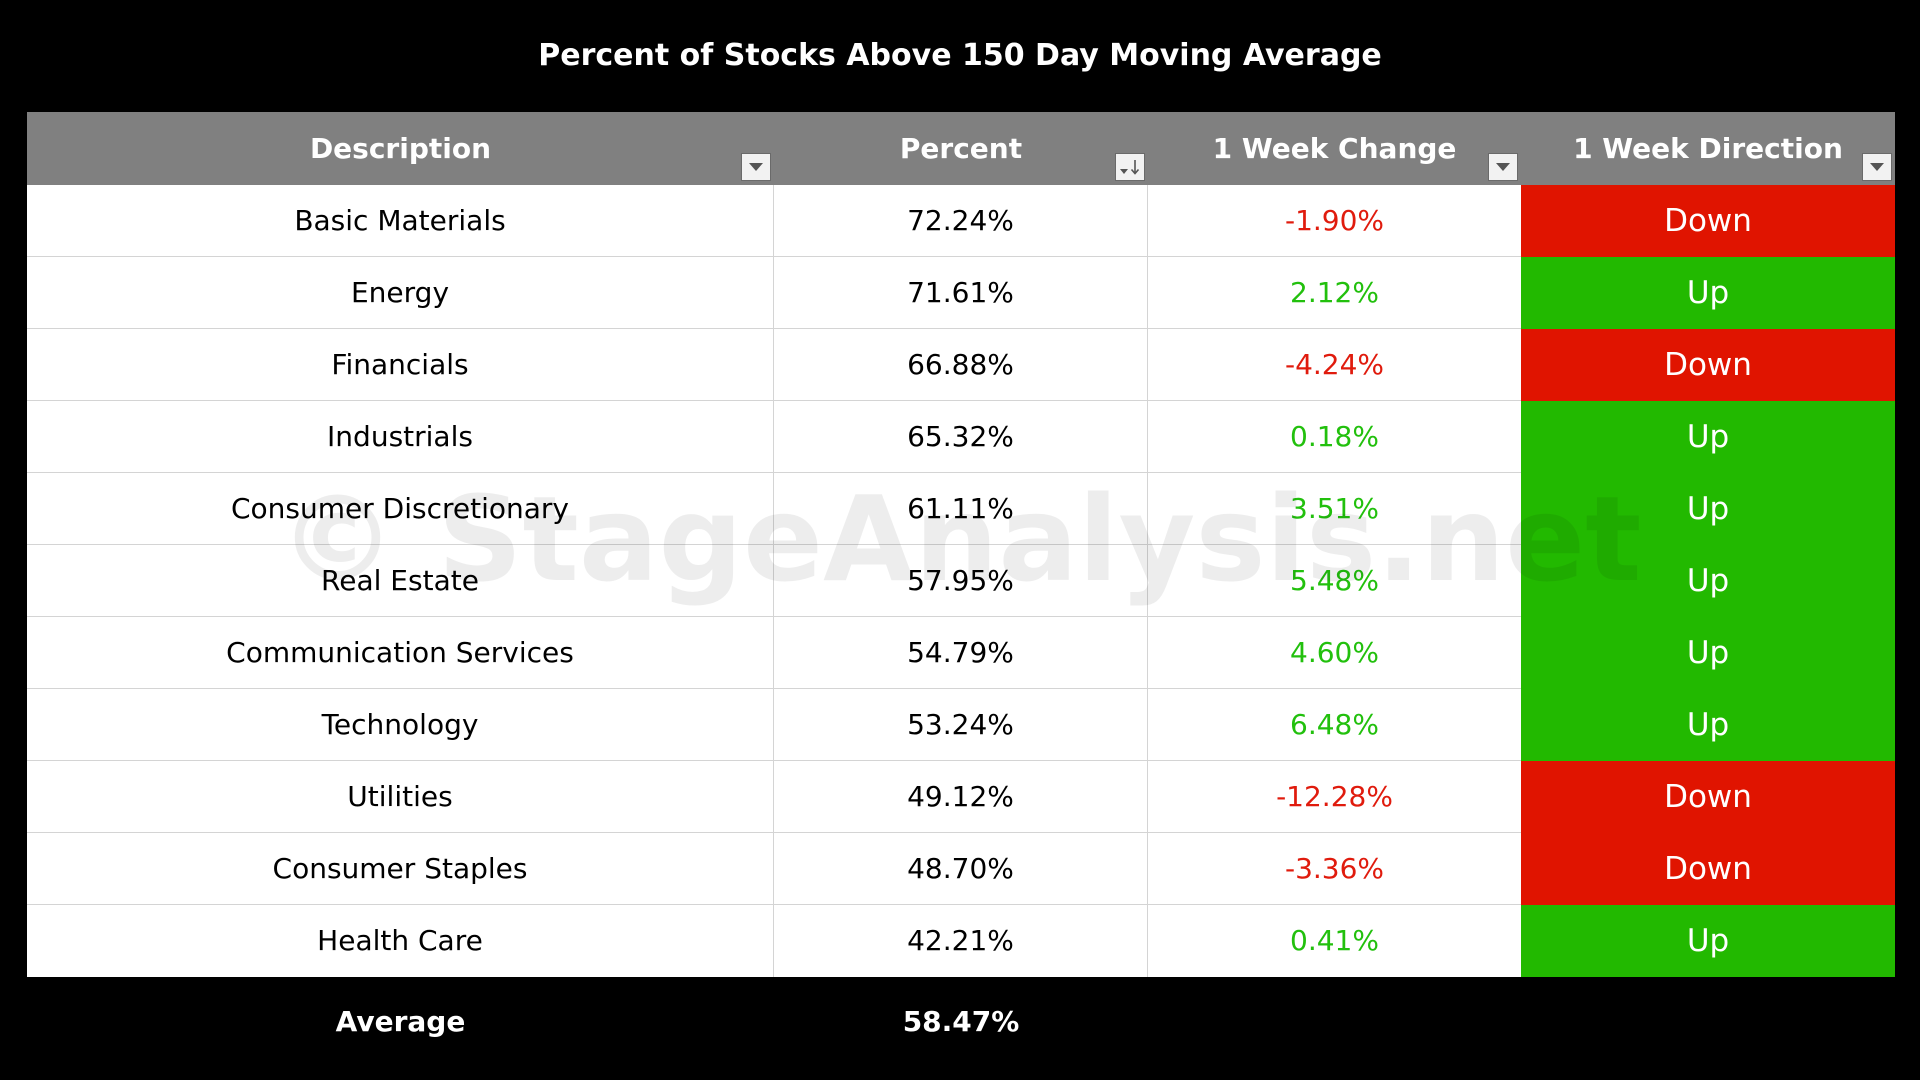 This screenshot has width=1920, height=1080. What do you see at coordinates (400, 653) in the screenshot?
I see `row-description: Communication Services` at bounding box center [400, 653].